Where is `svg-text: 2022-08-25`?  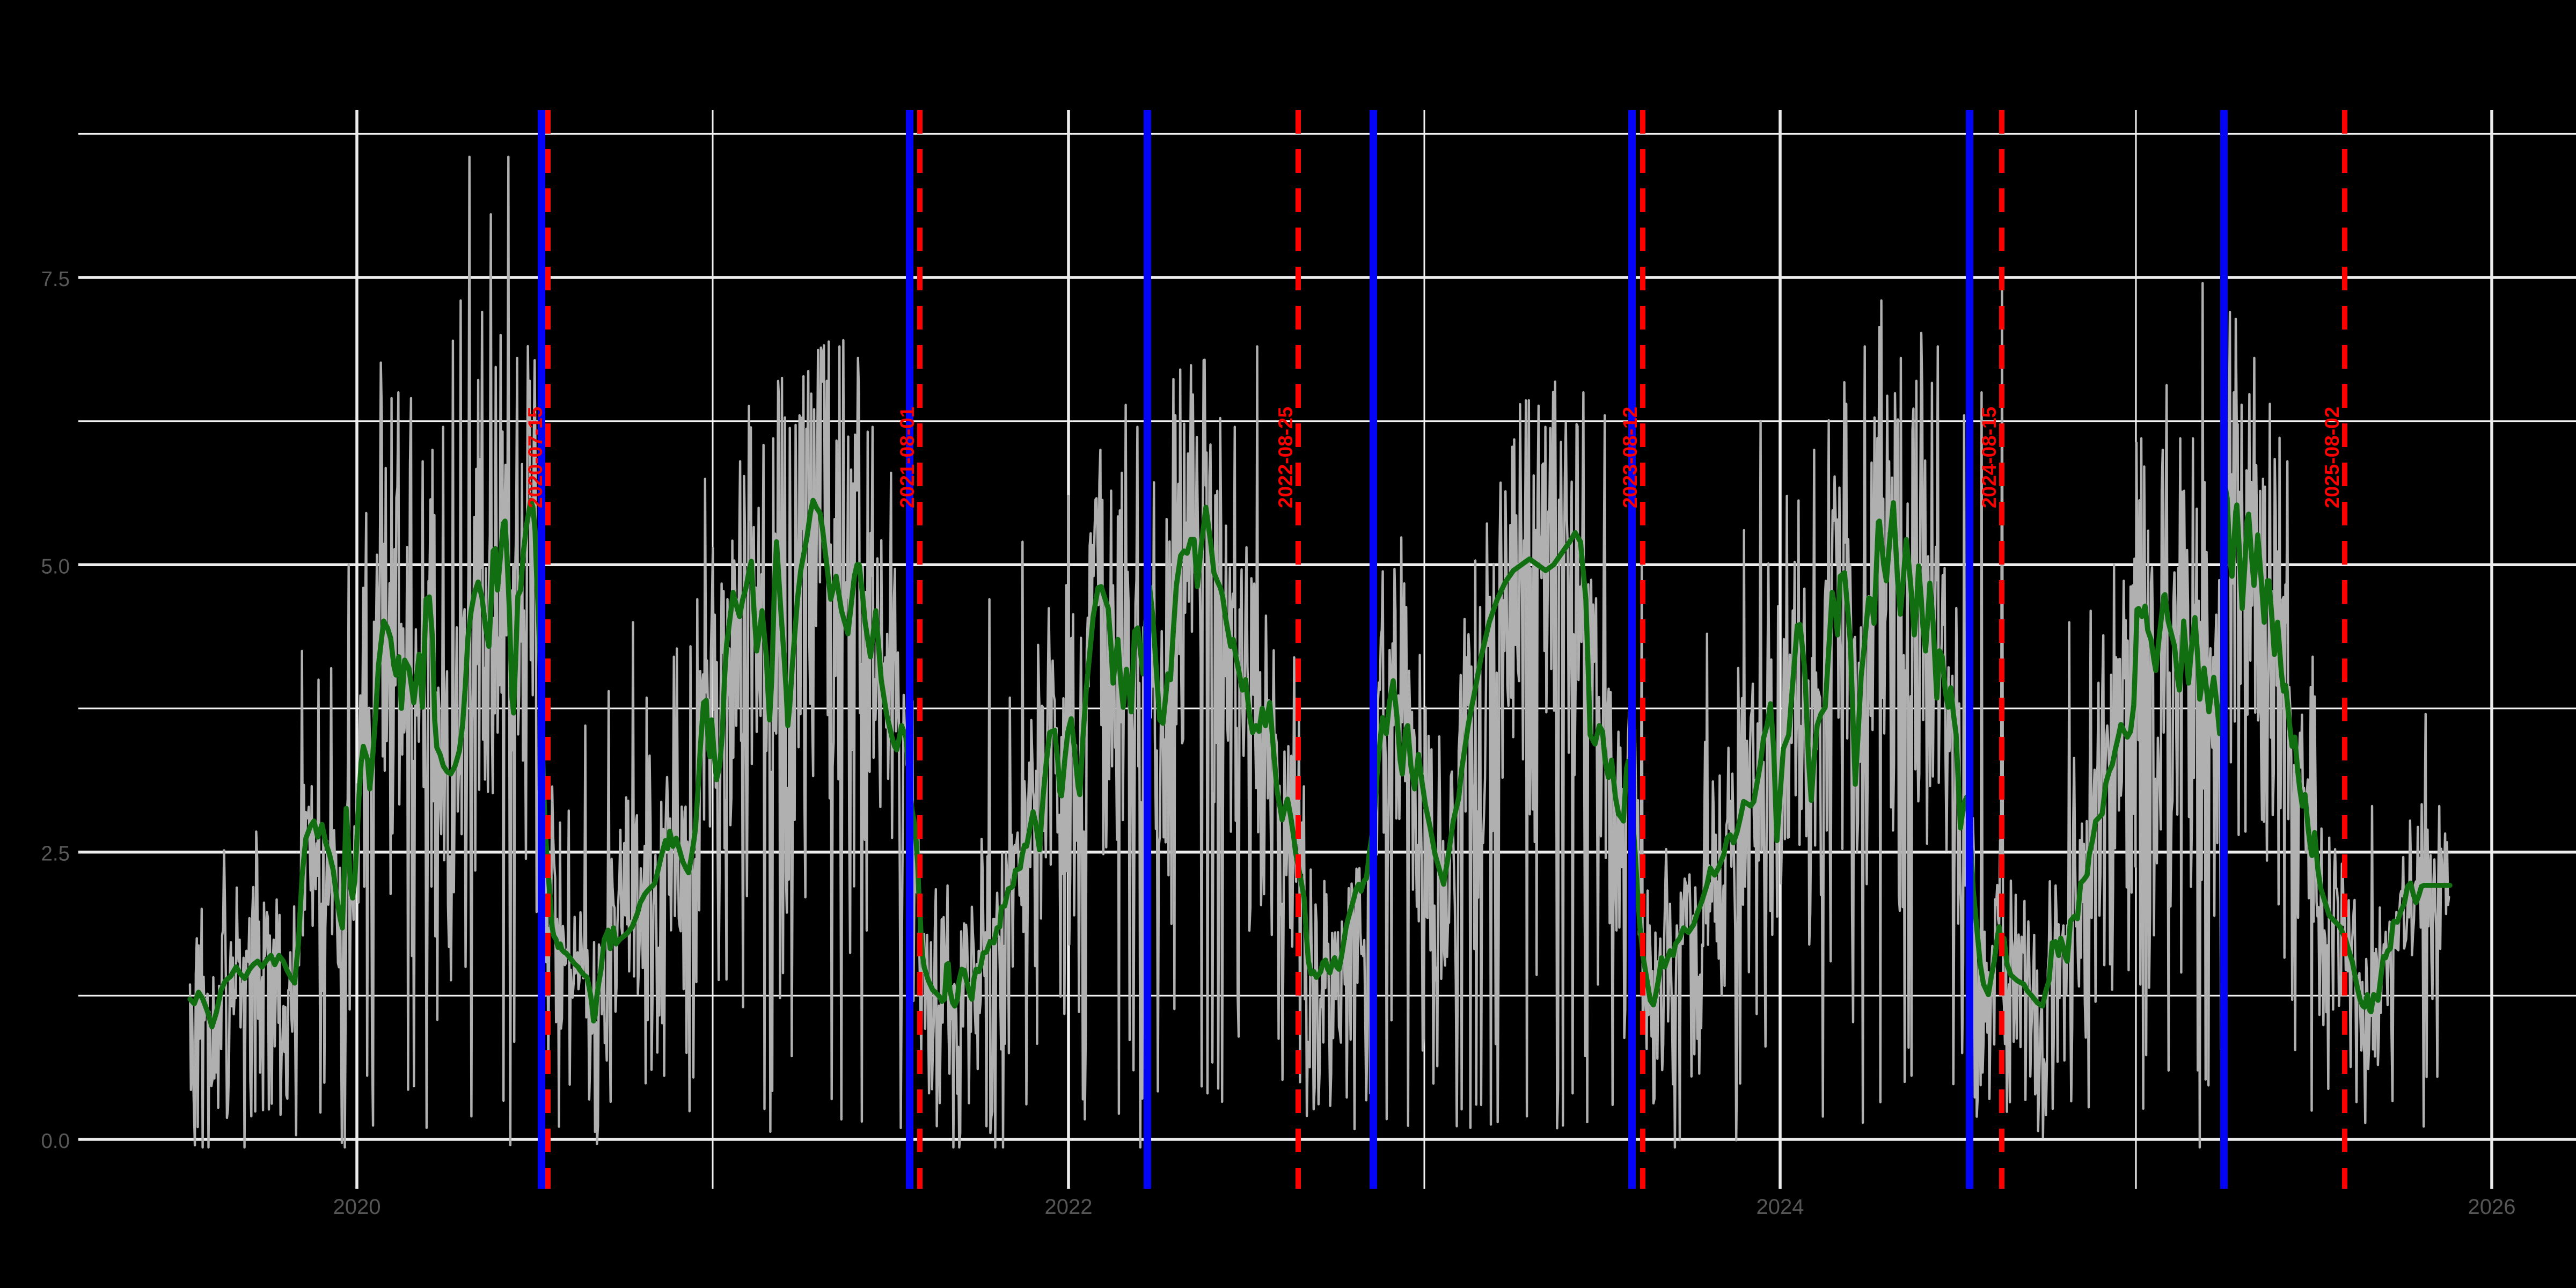
svg-text: 2022-08-25 is located at coordinates (1286, 457).